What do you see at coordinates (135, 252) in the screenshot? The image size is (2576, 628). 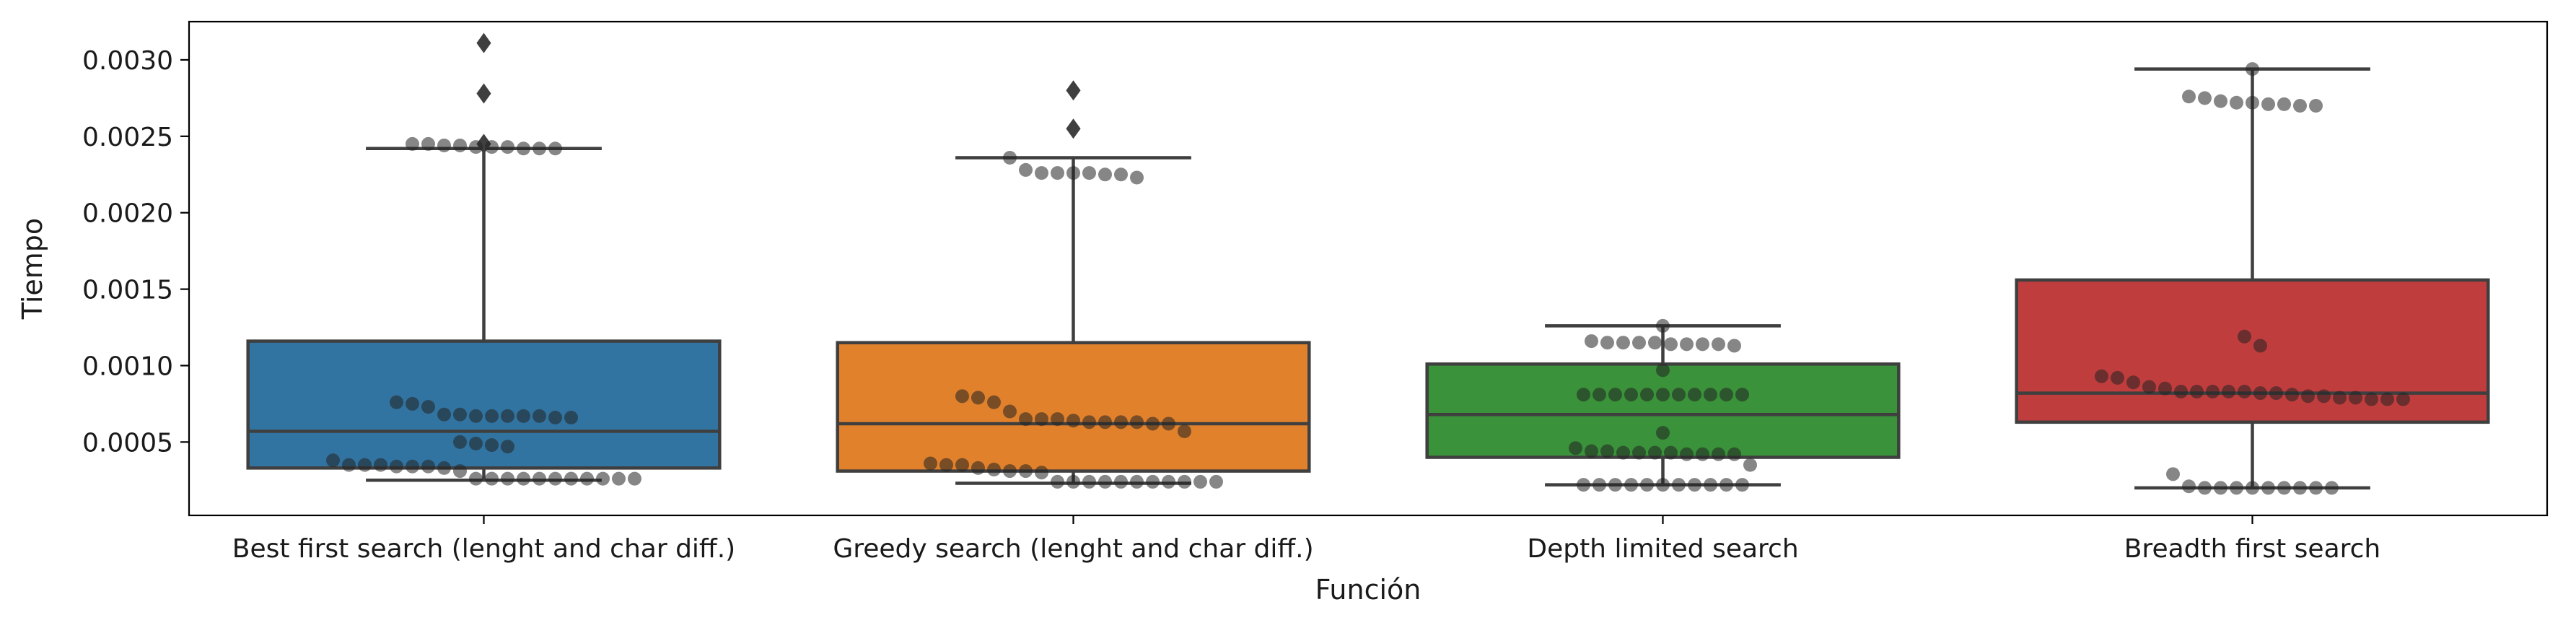 I see `y-axis: 0.0005 0.0010 0.0015 0.0020 0.0025 0.0030` at bounding box center [135, 252].